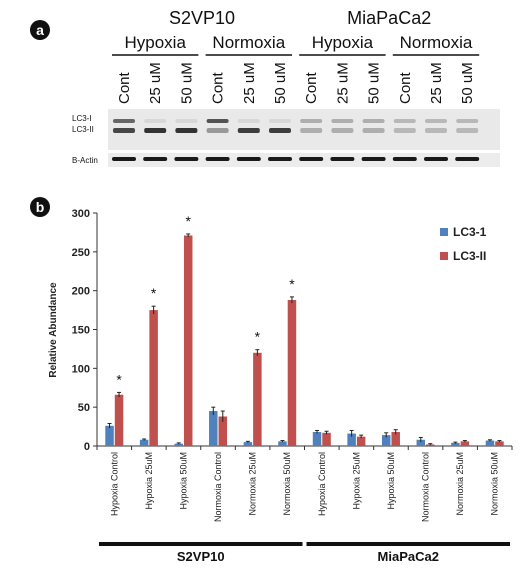 Image resolution: width=530 pixels, height=568 pixels. What do you see at coordinates (304, 553) in the screenshot?
I see `group-labels: S2VP10 MiaPaCa2` at bounding box center [304, 553].